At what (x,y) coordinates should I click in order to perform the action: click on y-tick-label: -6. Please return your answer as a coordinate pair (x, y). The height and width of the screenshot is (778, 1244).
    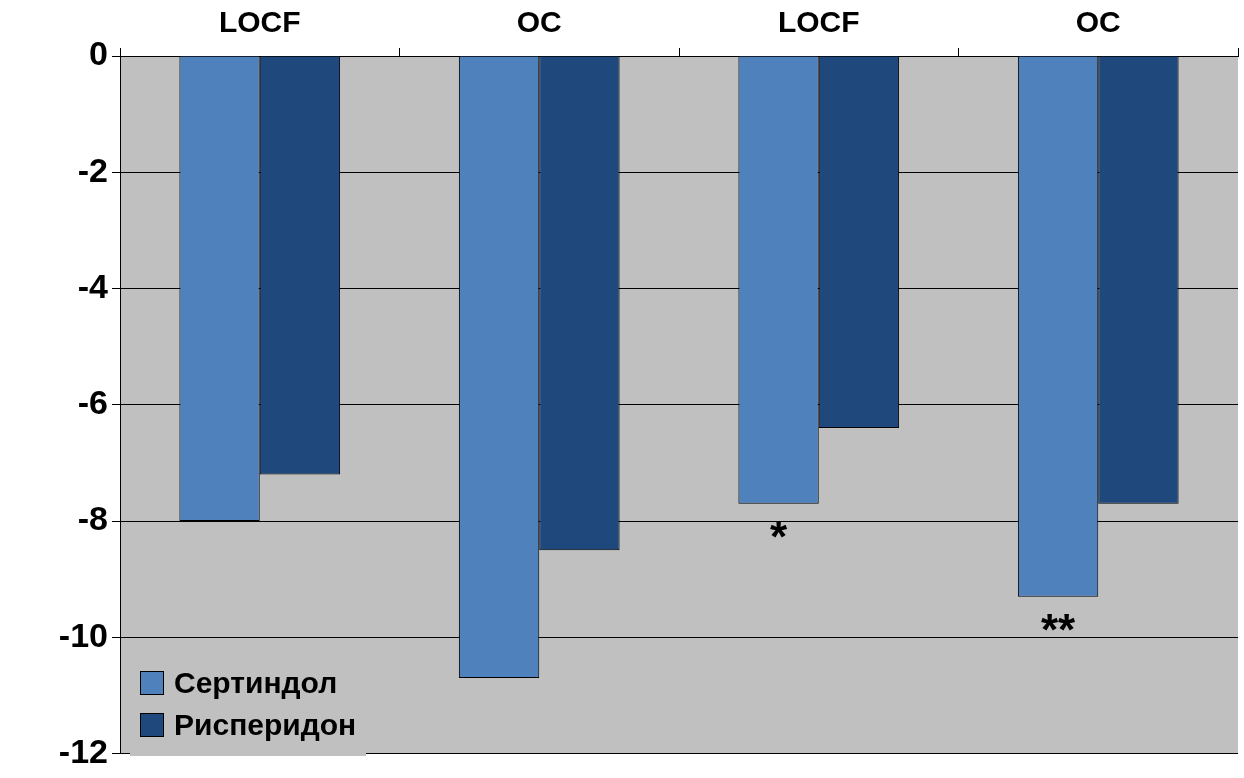
    Looking at the image, I should click on (92, 402).